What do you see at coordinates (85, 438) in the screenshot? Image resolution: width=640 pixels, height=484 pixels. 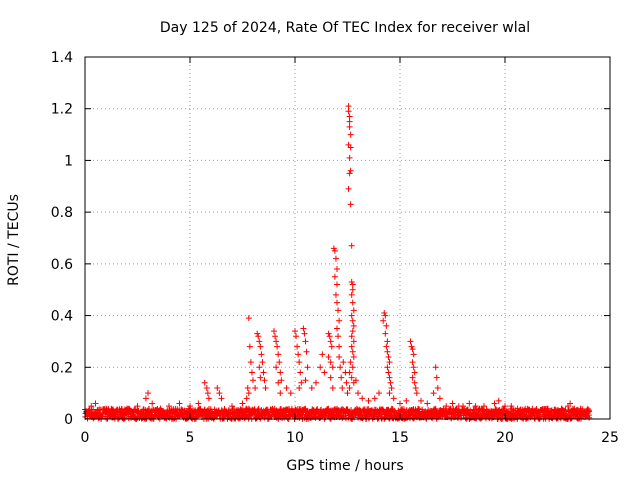 I see `x-tick-label: 0` at bounding box center [85, 438].